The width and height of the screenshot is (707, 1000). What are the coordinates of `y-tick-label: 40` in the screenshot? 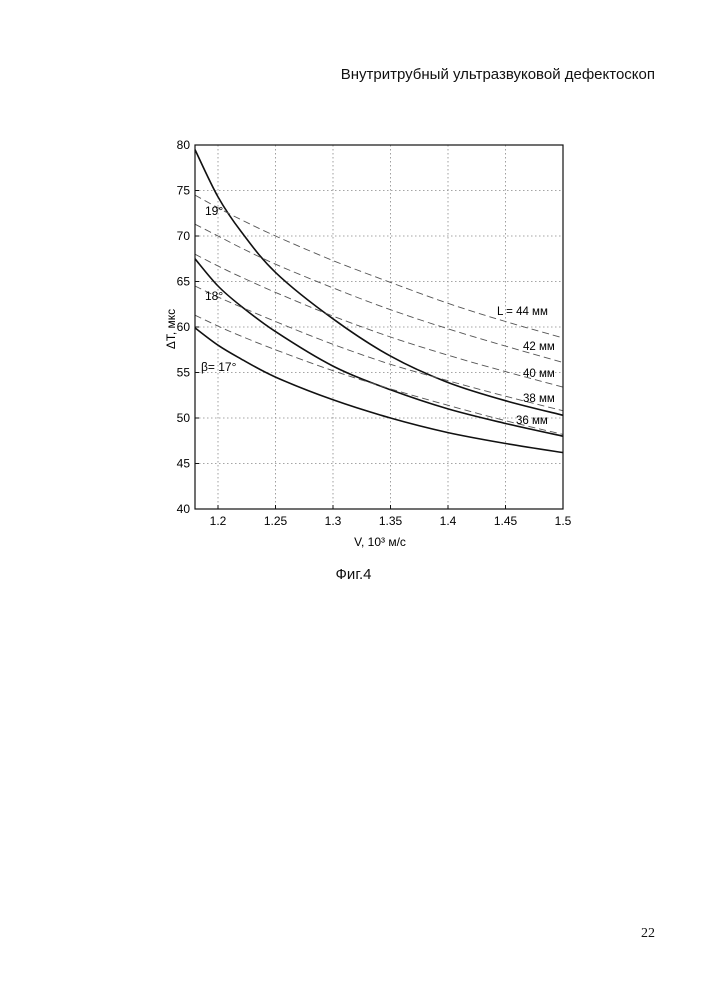 It's located at (184, 509).